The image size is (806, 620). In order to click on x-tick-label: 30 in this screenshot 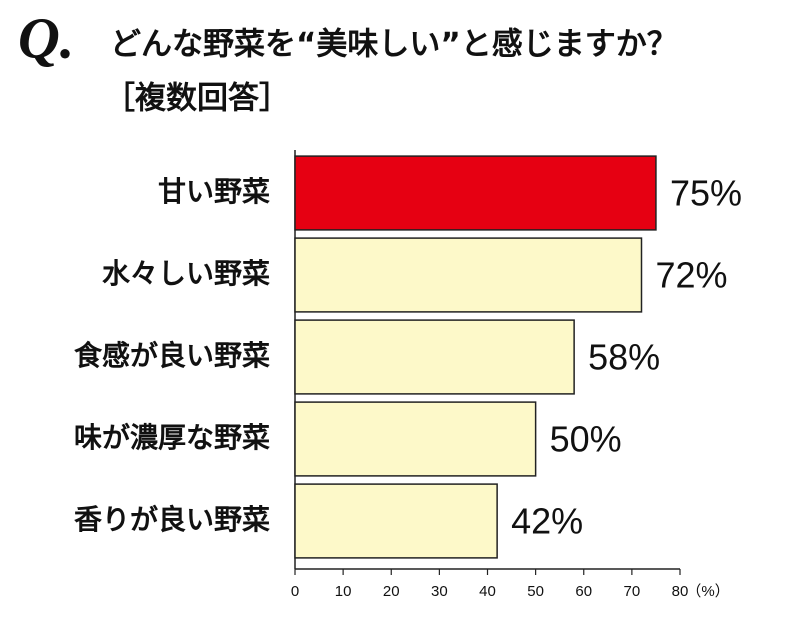, I will do `click(439, 591)`.